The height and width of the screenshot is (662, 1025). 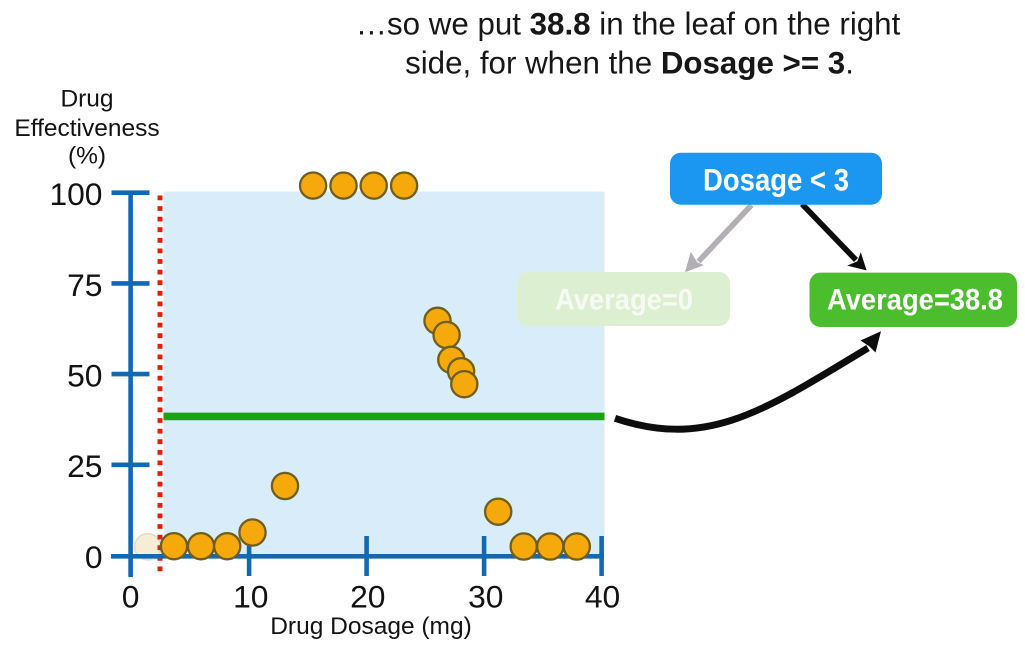 I want to click on svg-text: 20, so click(x=367, y=596).